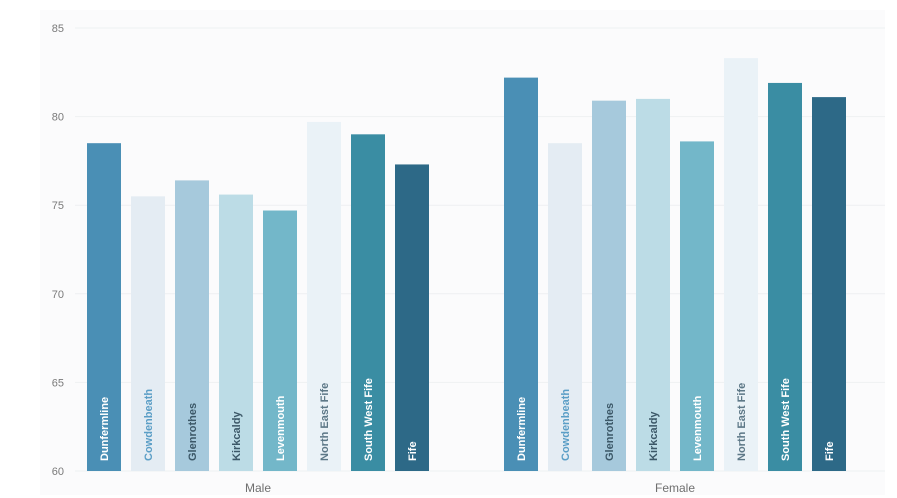  I want to click on bar-label-male-cowdenbeath: Cowdenbeath, so click(149, 425).